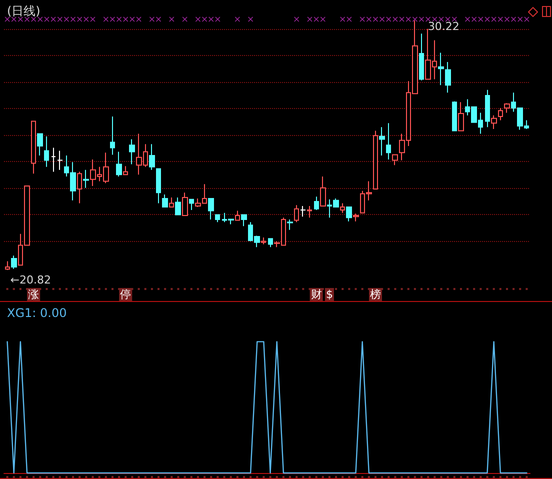 This screenshot has width=552, height=479. Describe the element at coordinates (34, 294) in the screenshot. I see `x-tick-label: 涨` at that location.